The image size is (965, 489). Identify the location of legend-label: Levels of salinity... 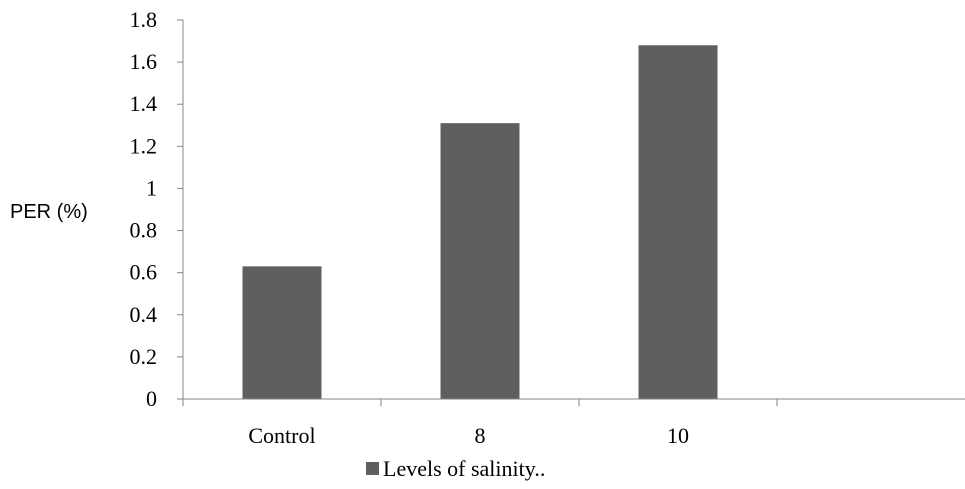
(464, 468).